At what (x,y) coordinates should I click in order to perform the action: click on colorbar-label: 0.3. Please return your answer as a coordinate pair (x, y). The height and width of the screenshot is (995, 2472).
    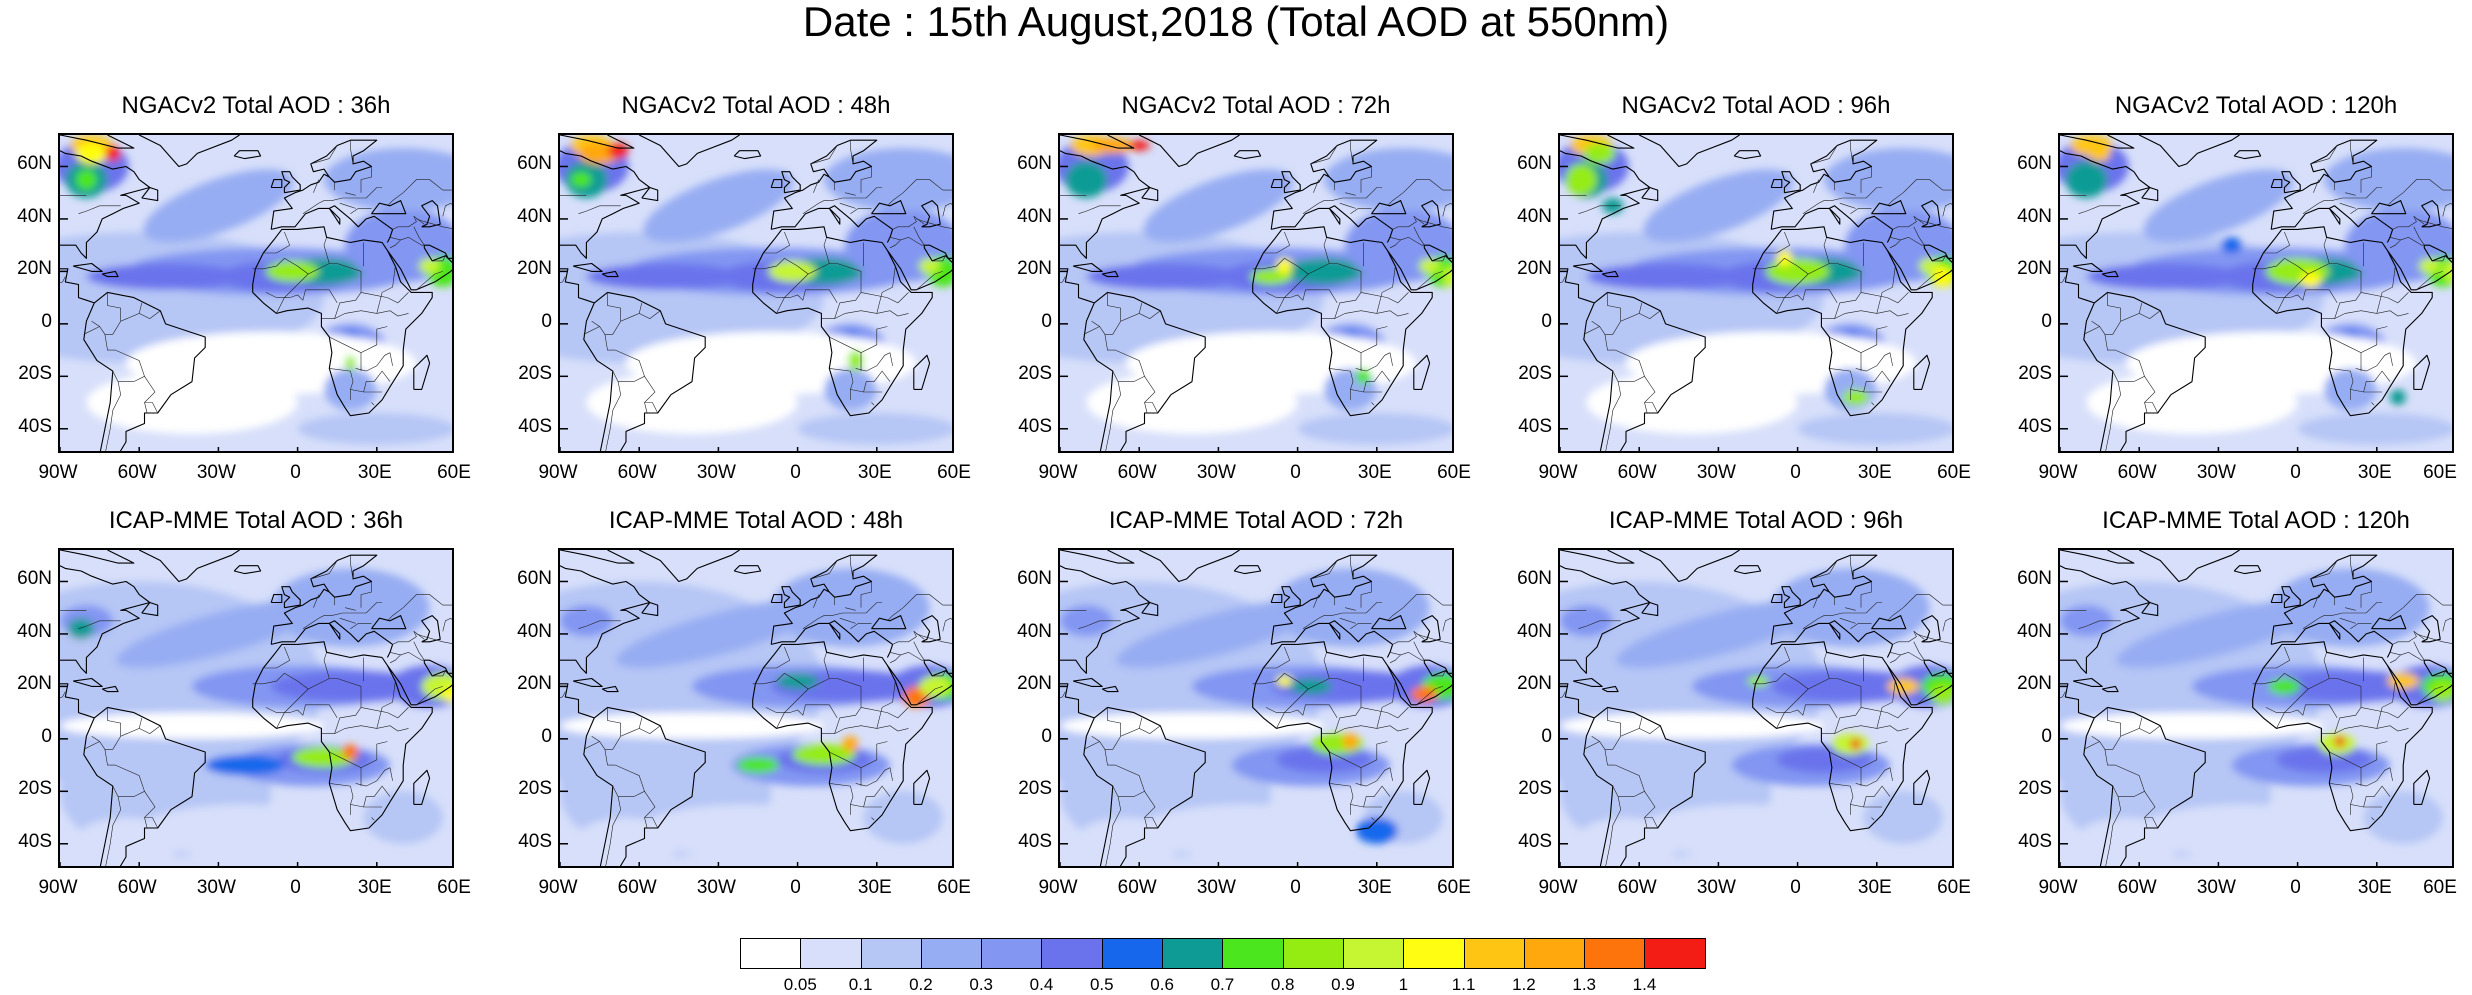
    Looking at the image, I should click on (981, 984).